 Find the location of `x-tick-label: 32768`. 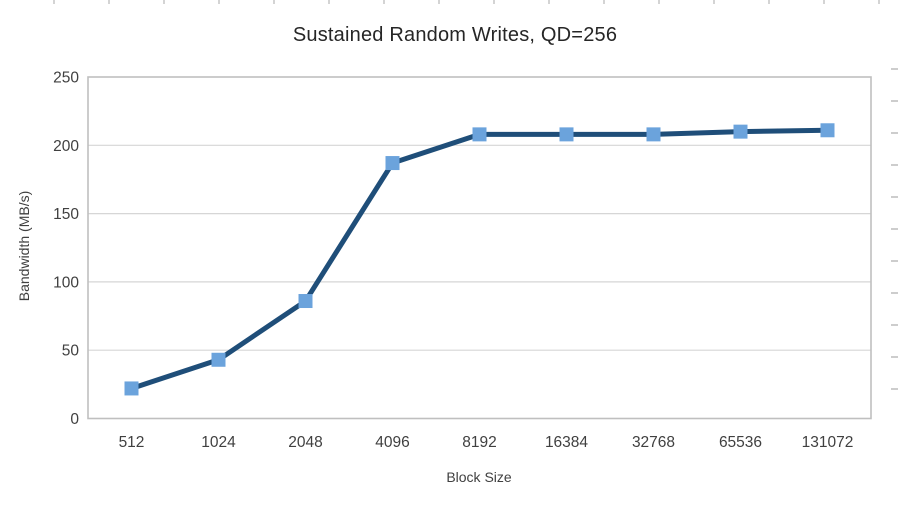

x-tick-label: 32768 is located at coordinates (653, 442).